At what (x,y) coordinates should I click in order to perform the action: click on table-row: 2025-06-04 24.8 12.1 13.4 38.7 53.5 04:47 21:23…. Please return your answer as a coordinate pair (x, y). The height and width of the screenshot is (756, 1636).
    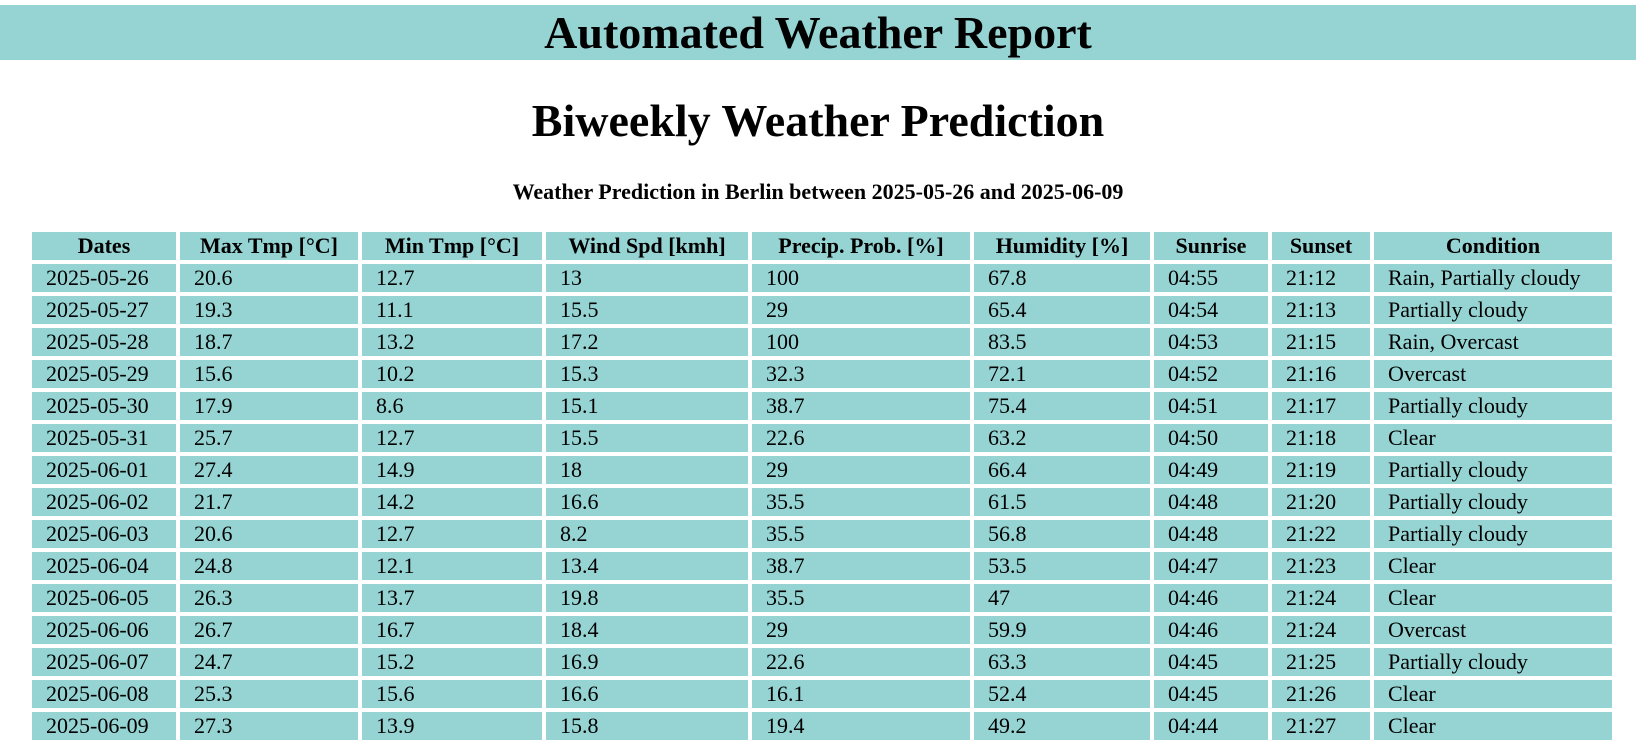
    Looking at the image, I should click on (822, 566).